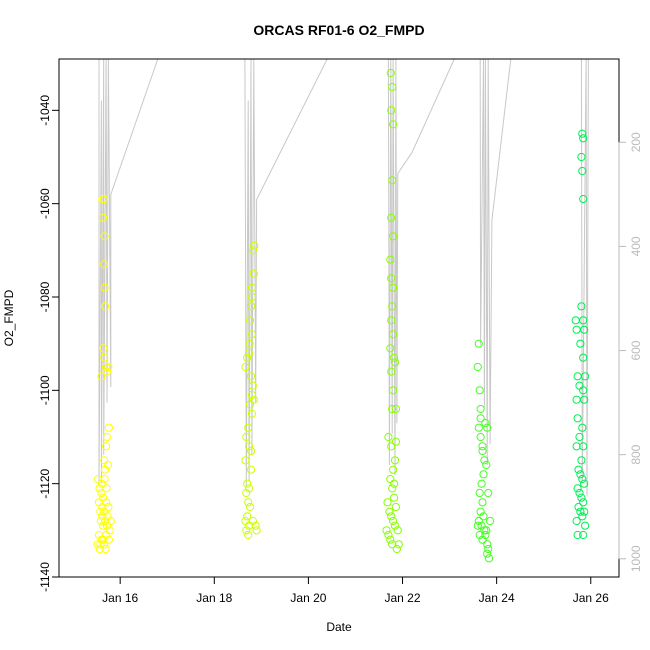 This screenshot has height=650, width=650. What do you see at coordinates (308, 598) in the screenshot?
I see `x-tick-label: Jan 20` at bounding box center [308, 598].